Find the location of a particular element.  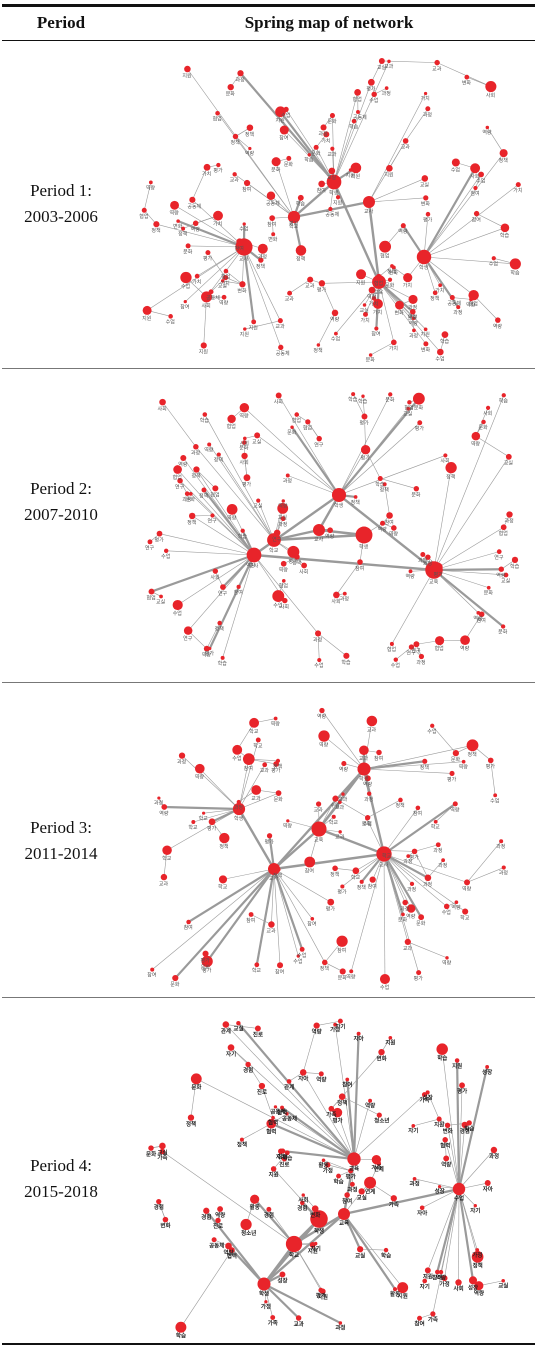

node-label: 협업 is located at coordinates (217, 119).